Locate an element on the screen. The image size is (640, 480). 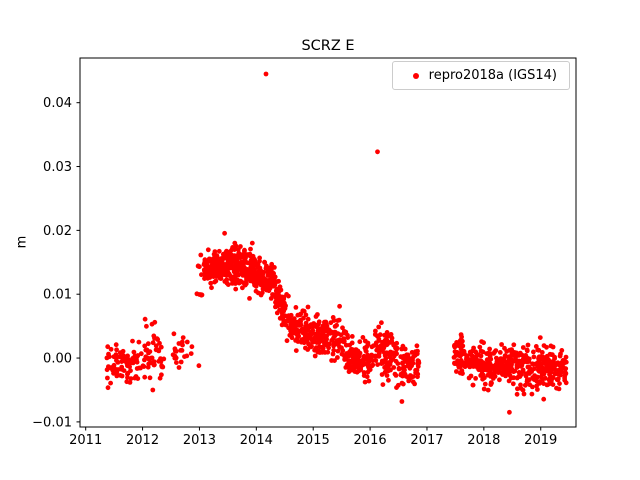
svg-text: 2019 is located at coordinates (540, 440).